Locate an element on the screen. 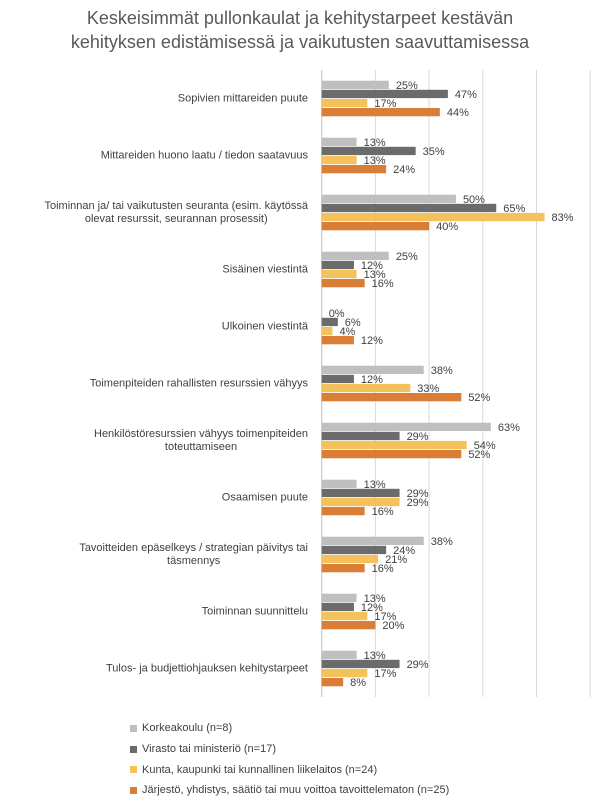 The width and height of the screenshot is (600, 805). data-label: 6% is located at coordinates (353, 323).